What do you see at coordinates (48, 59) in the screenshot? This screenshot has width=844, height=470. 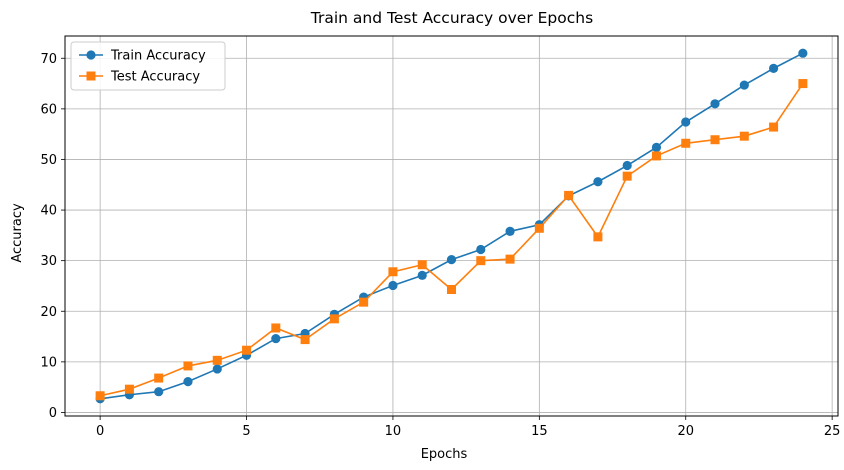 I see `y-tick-label: 70` at bounding box center [48, 59].